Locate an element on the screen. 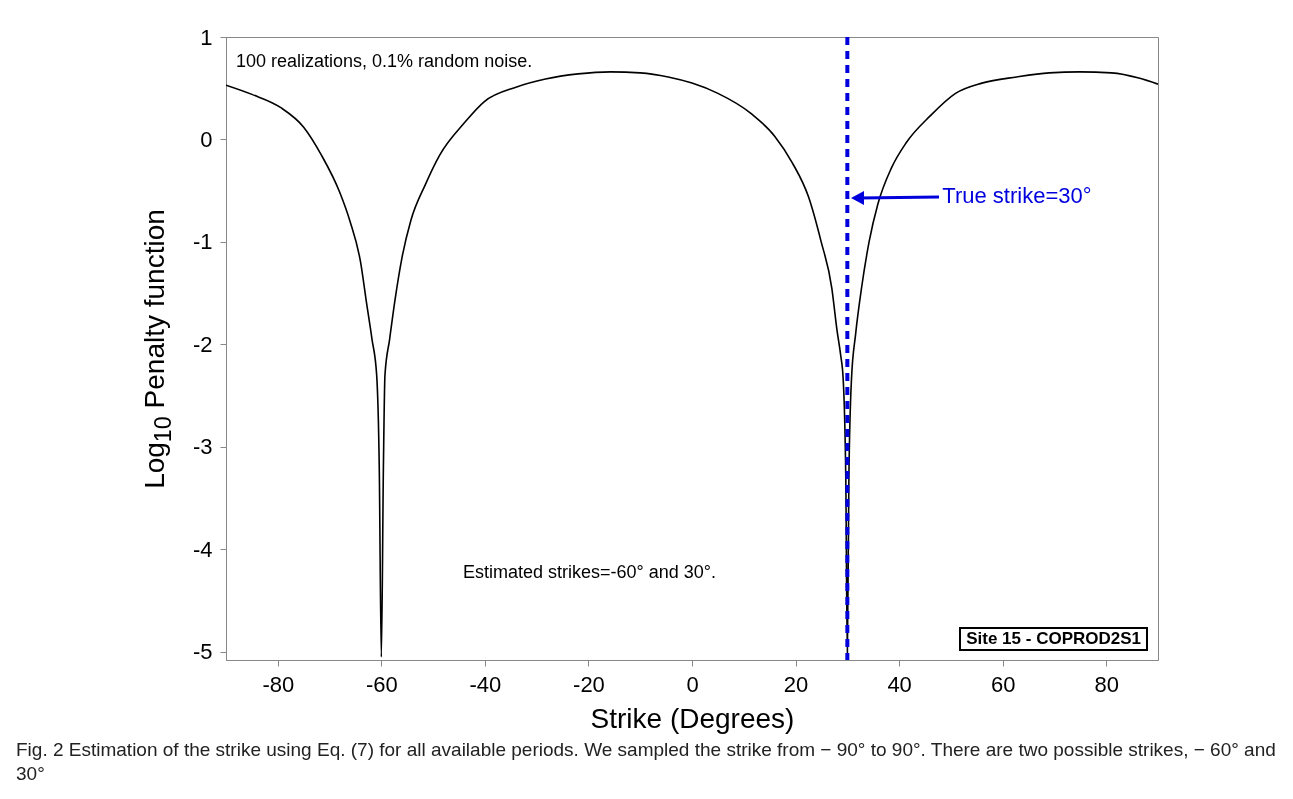  y-tick-label: -4 is located at coordinates (202, 549).